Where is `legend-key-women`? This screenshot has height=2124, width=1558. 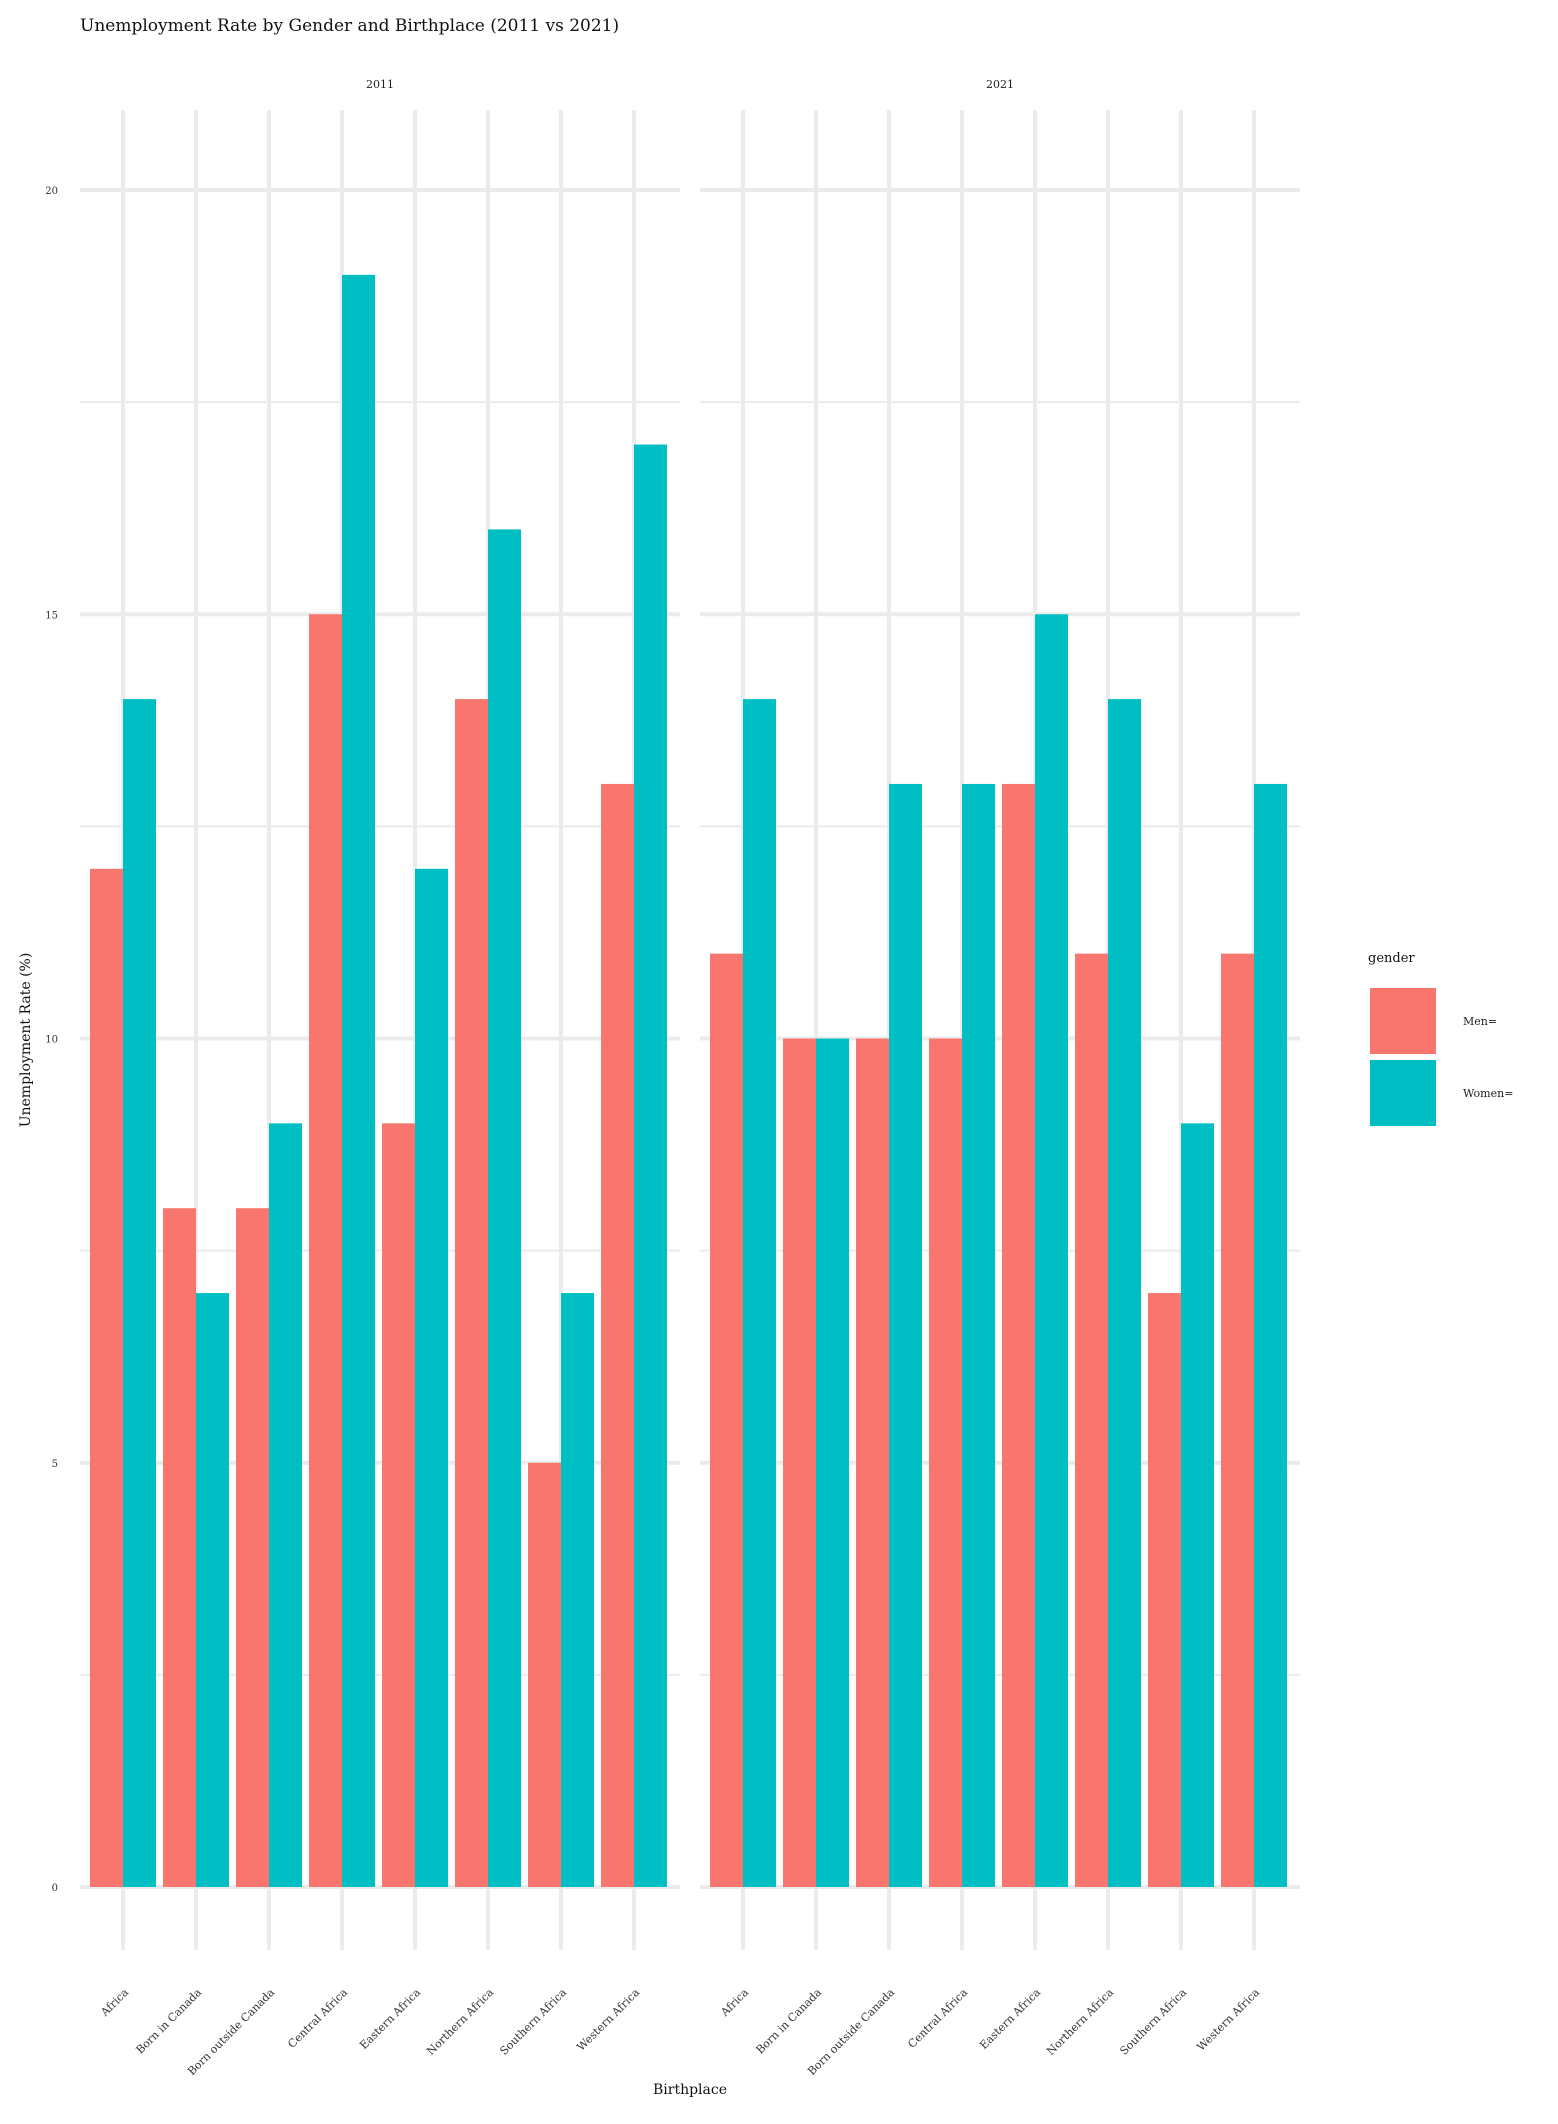
legend-key-women is located at coordinates (1403, 1093).